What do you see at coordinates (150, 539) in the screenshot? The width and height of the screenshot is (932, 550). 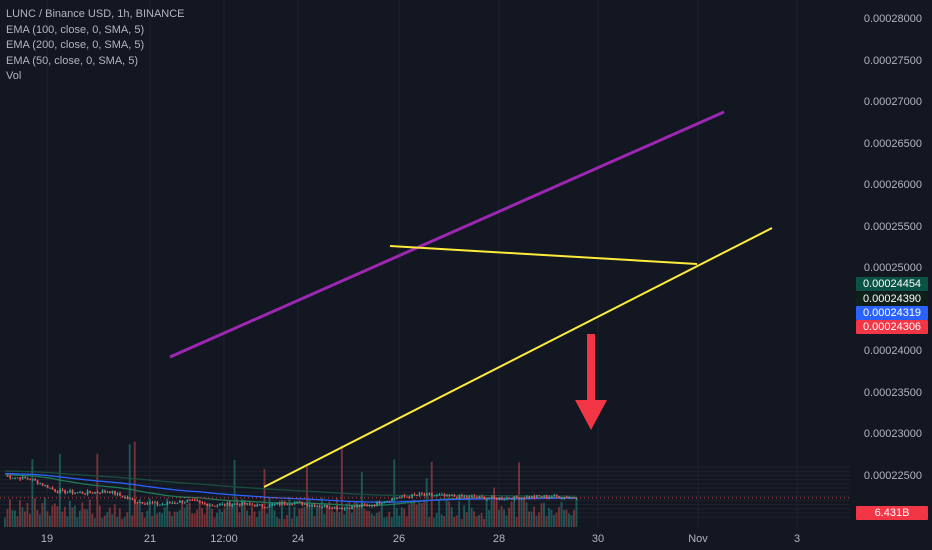 I see `time-tick: 21` at bounding box center [150, 539].